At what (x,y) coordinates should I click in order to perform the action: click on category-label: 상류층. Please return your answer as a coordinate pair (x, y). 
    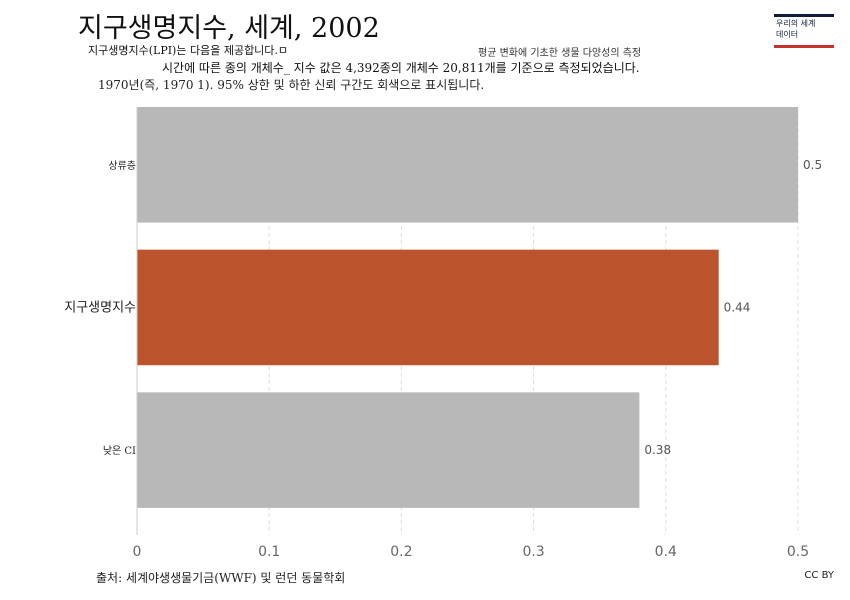
    Looking at the image, I should click on (122, 166).